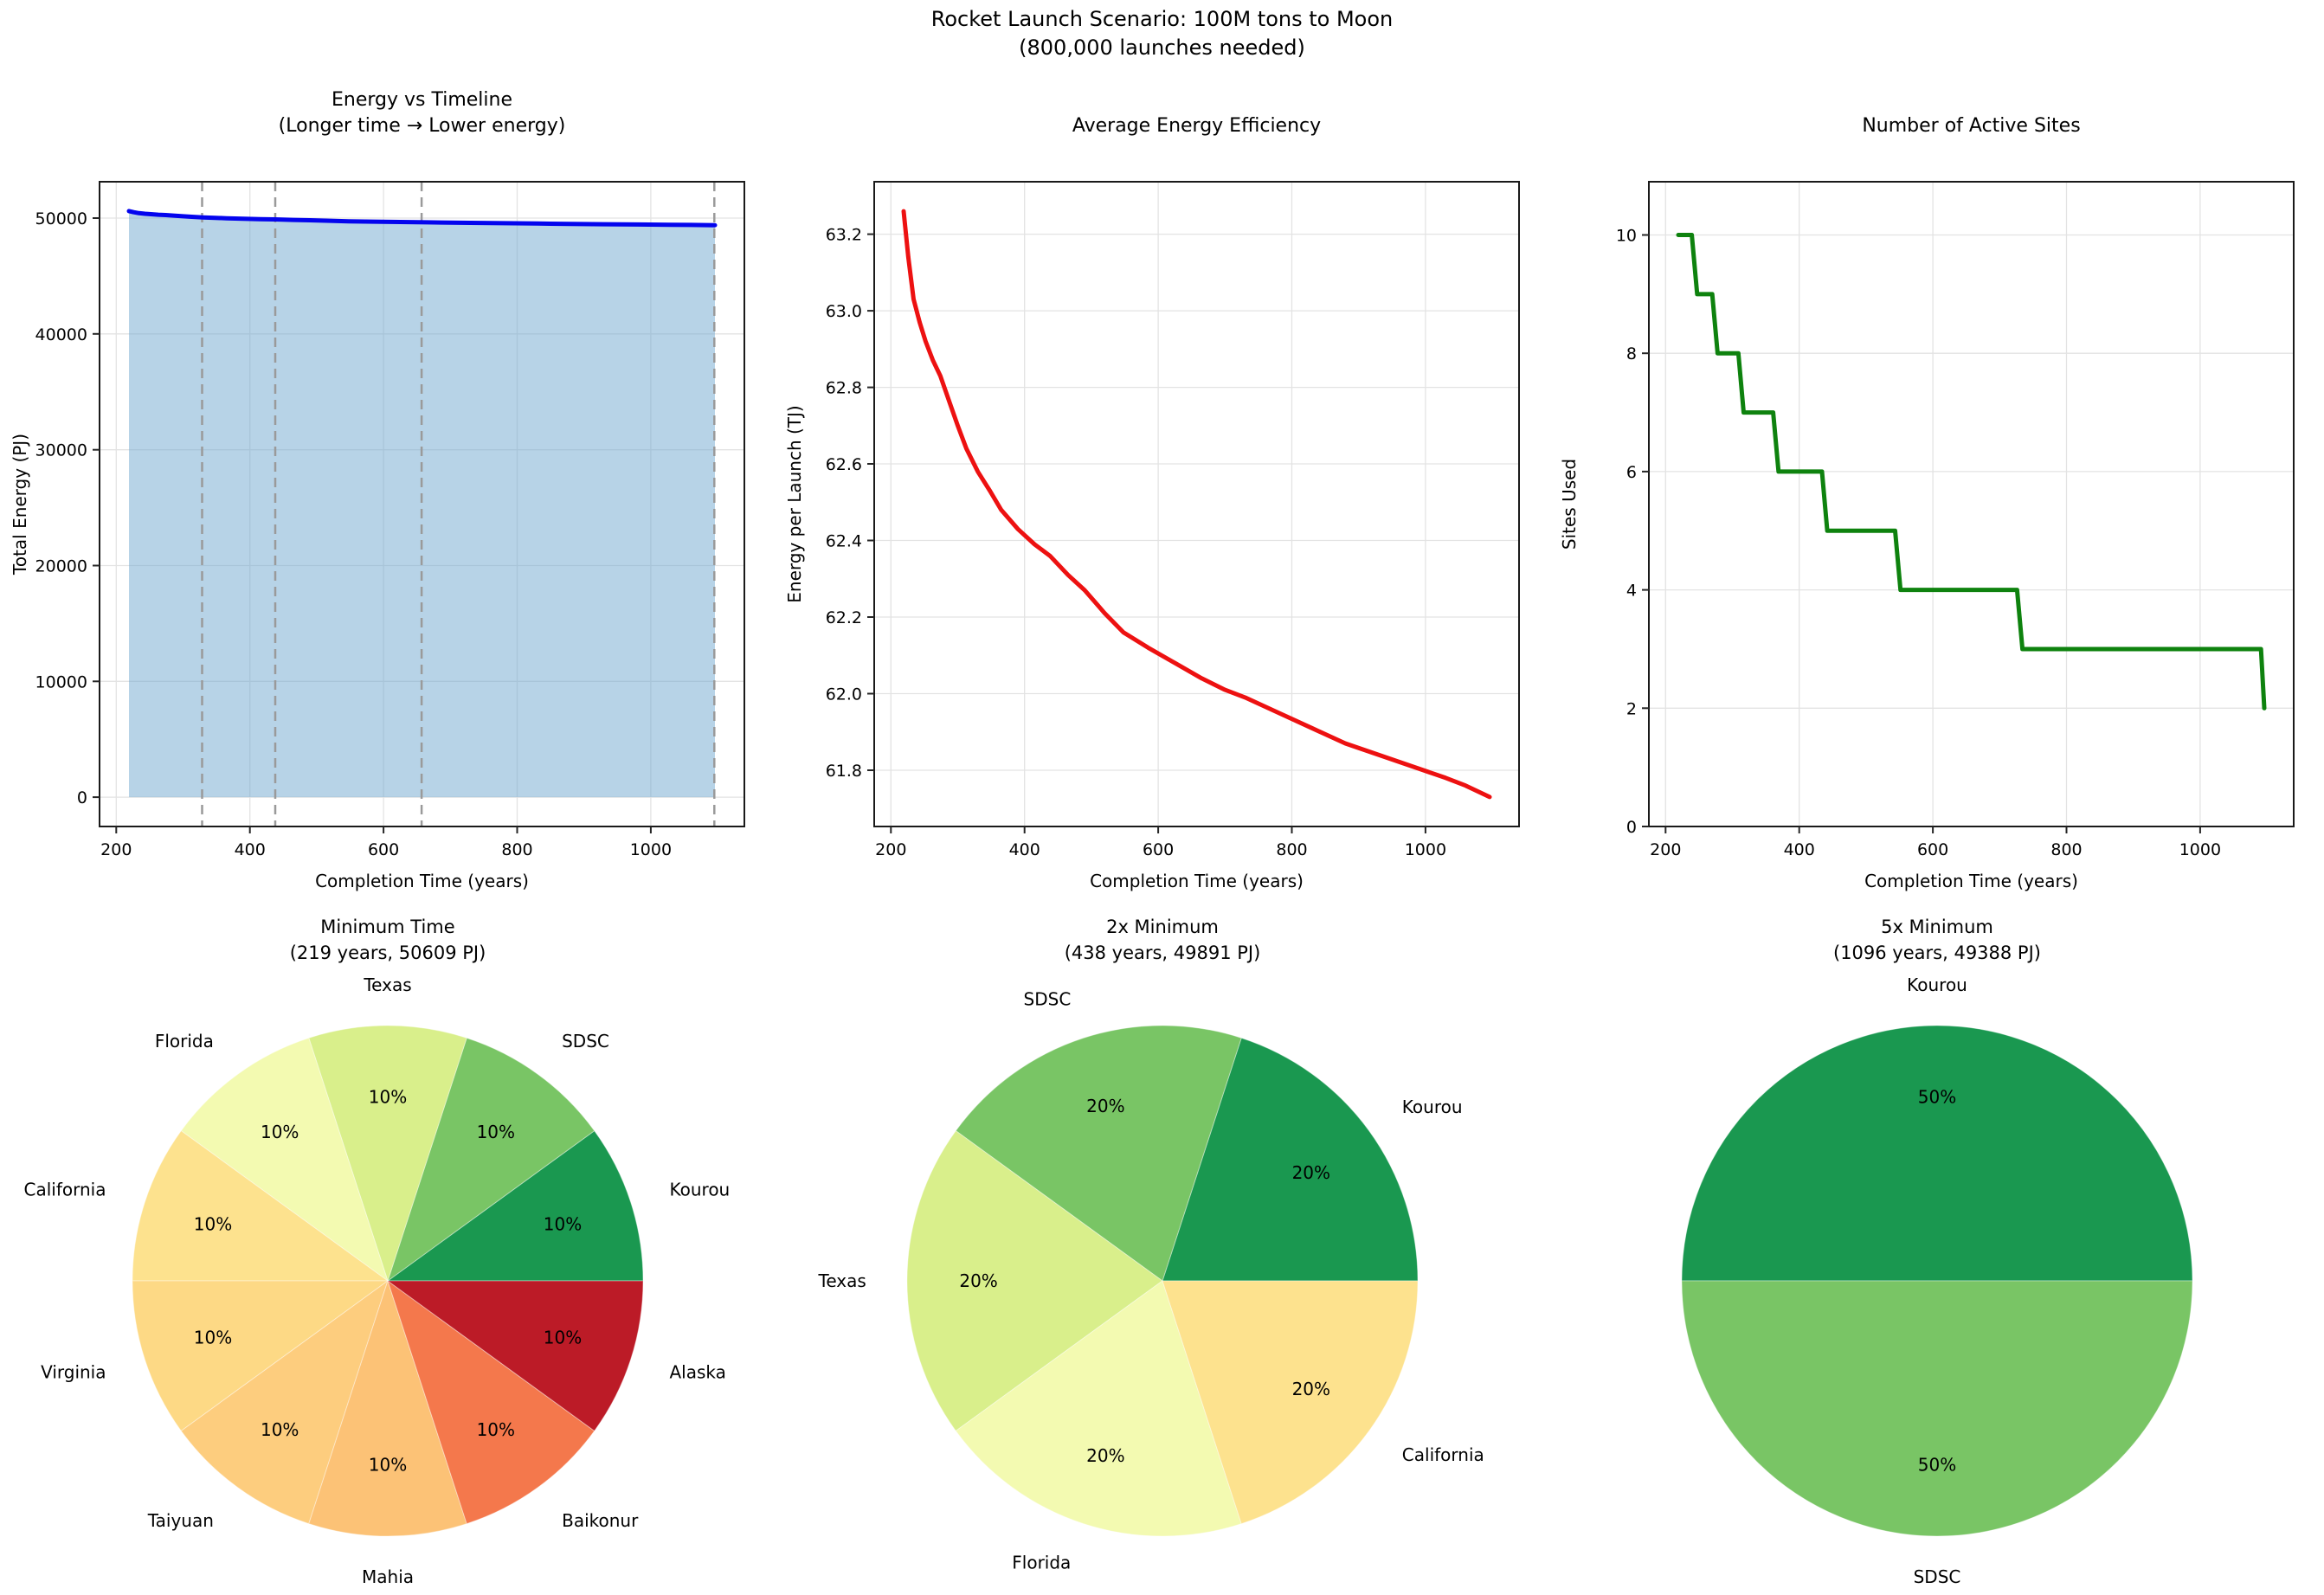  Describe the element at coordinates (844, 388) in the screenshot. I see `y-tick-label: 62.8` at that location.